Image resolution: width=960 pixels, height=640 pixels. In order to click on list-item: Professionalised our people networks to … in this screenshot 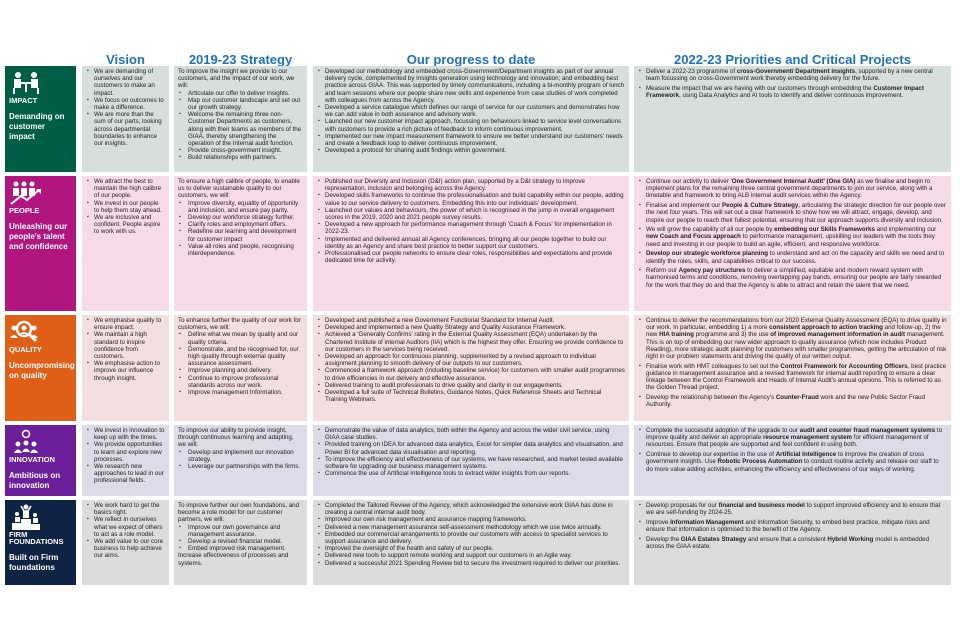, I will do `click(471, 257)`.